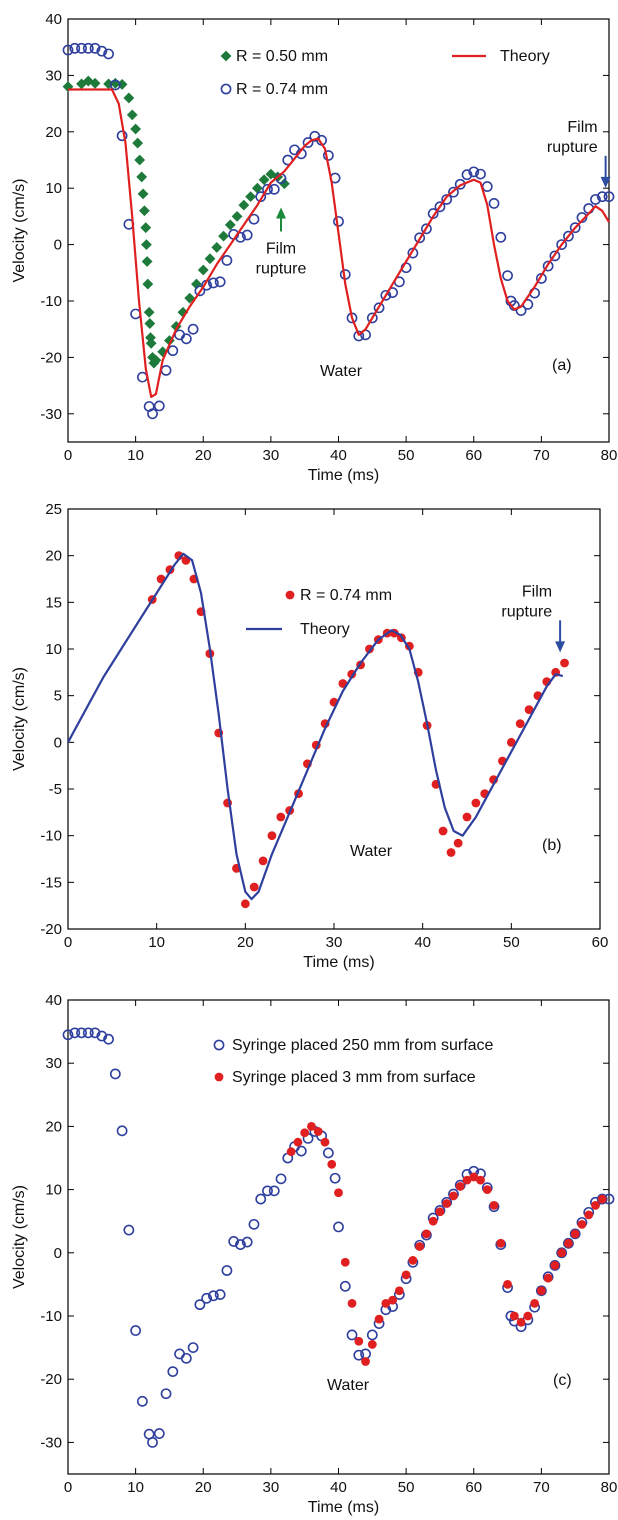 This screenshot has width=618, height=1520. Describe the element at coordinates (282, 56) in the screenshot. I see `legend-label: R = 0.50 mm` at that location.